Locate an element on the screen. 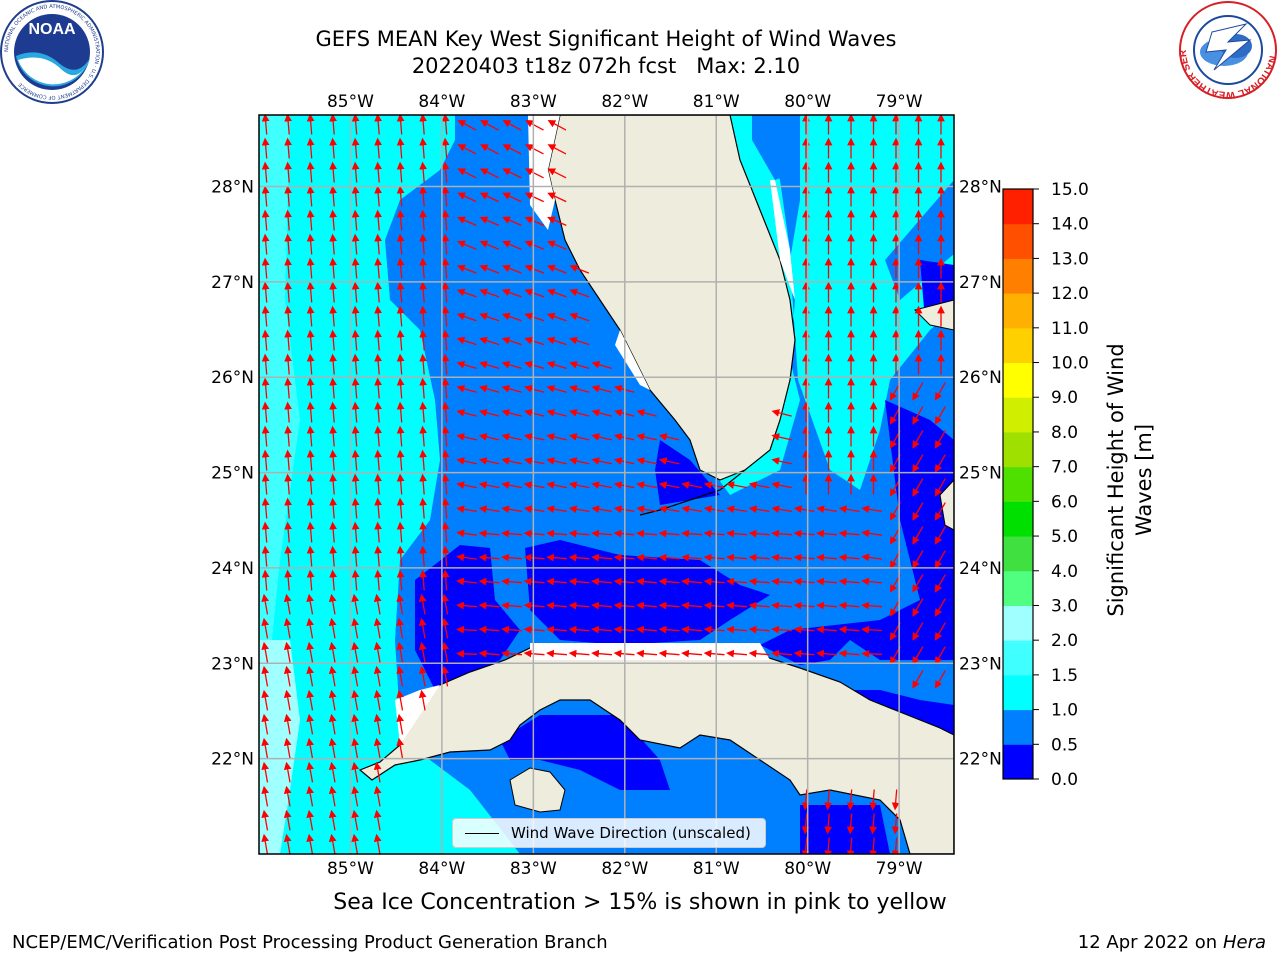 This screenshot has width=1280, height=960. wind-direction-legend: Wind Wave Direction (unscaled) is located at coordinates (609, 833).